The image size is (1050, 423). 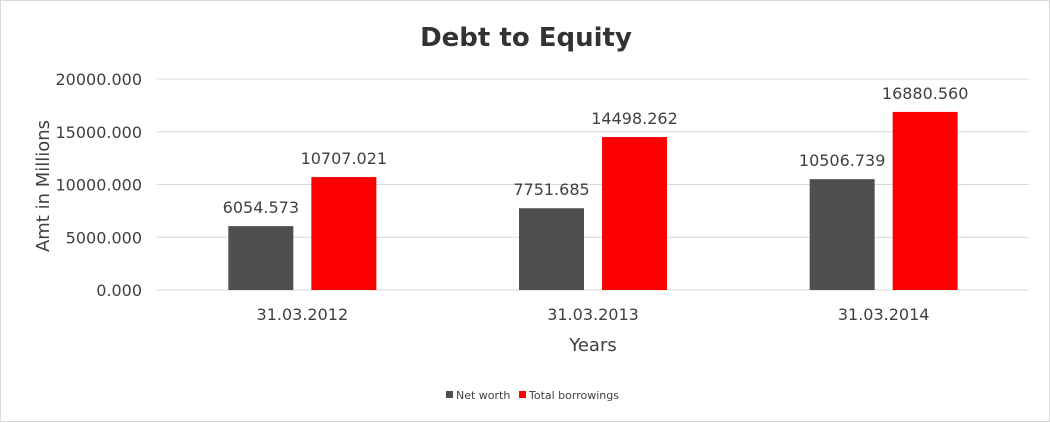 What do you see at coordinates (344, 158) in the screenshot?
I see `data-label: 10707.021` at bounding box center [344, 158].